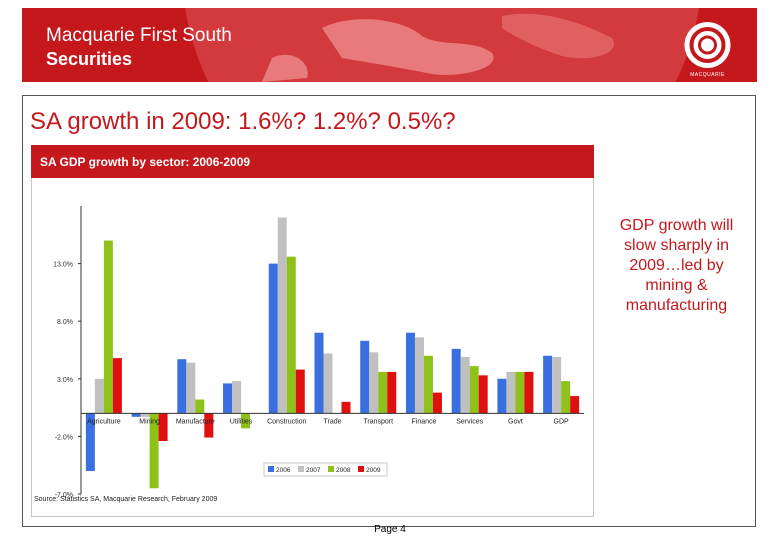 The image size is (780, 540). Describe the element at coordinates (64, 495) in the screenshot. I see `y-tick-label: -7.0%` at that location.